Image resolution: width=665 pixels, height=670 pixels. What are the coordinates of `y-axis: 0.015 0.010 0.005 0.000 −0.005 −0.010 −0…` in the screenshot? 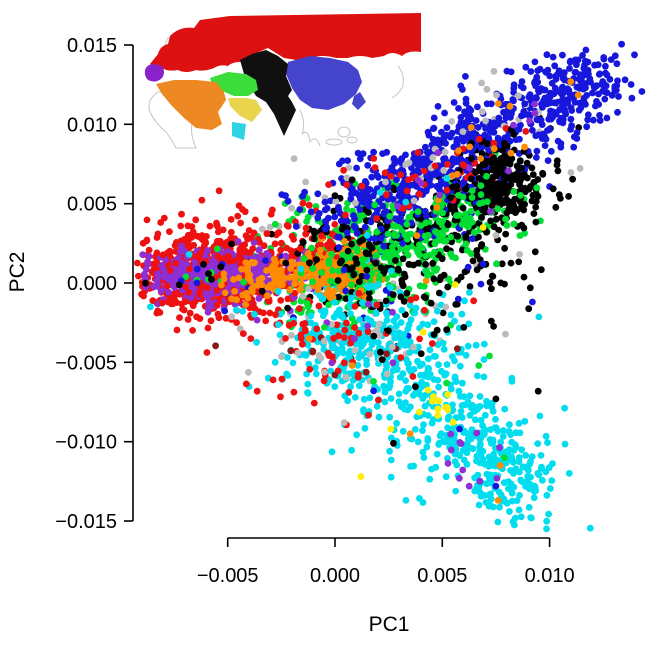 It's located at (70, 284).